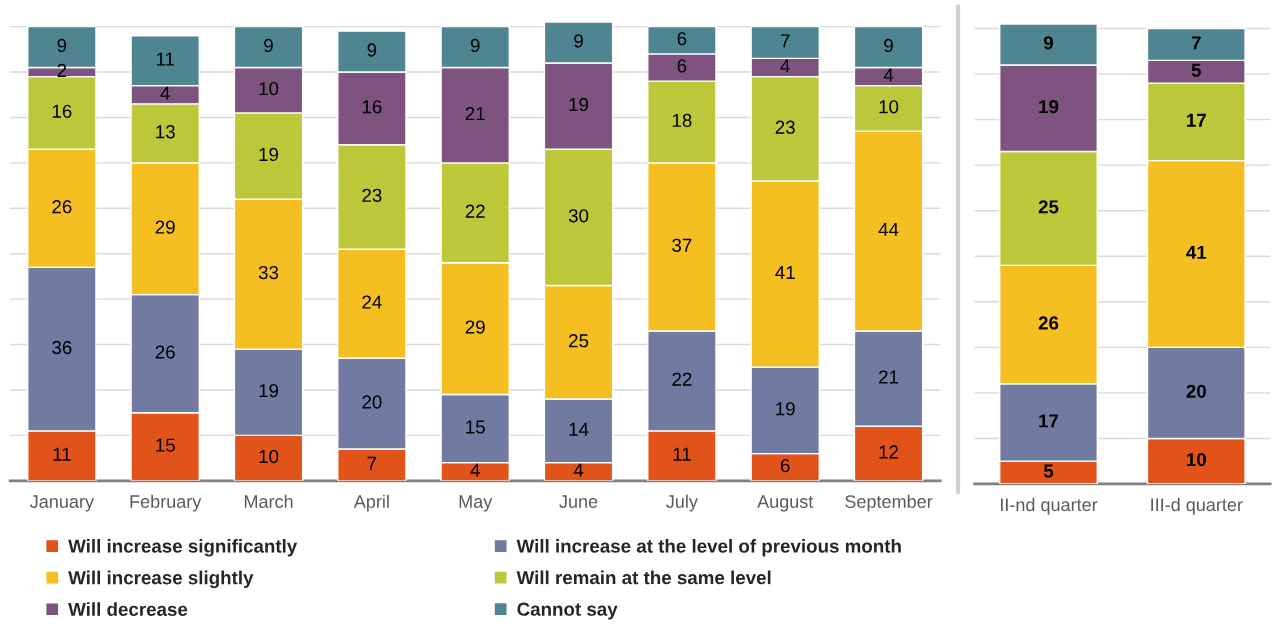 This screenshot has width=1274, height=631. Describe the element at coordinates (785, 503) in the screenshot. I see `x-tick-label: August` at that location.